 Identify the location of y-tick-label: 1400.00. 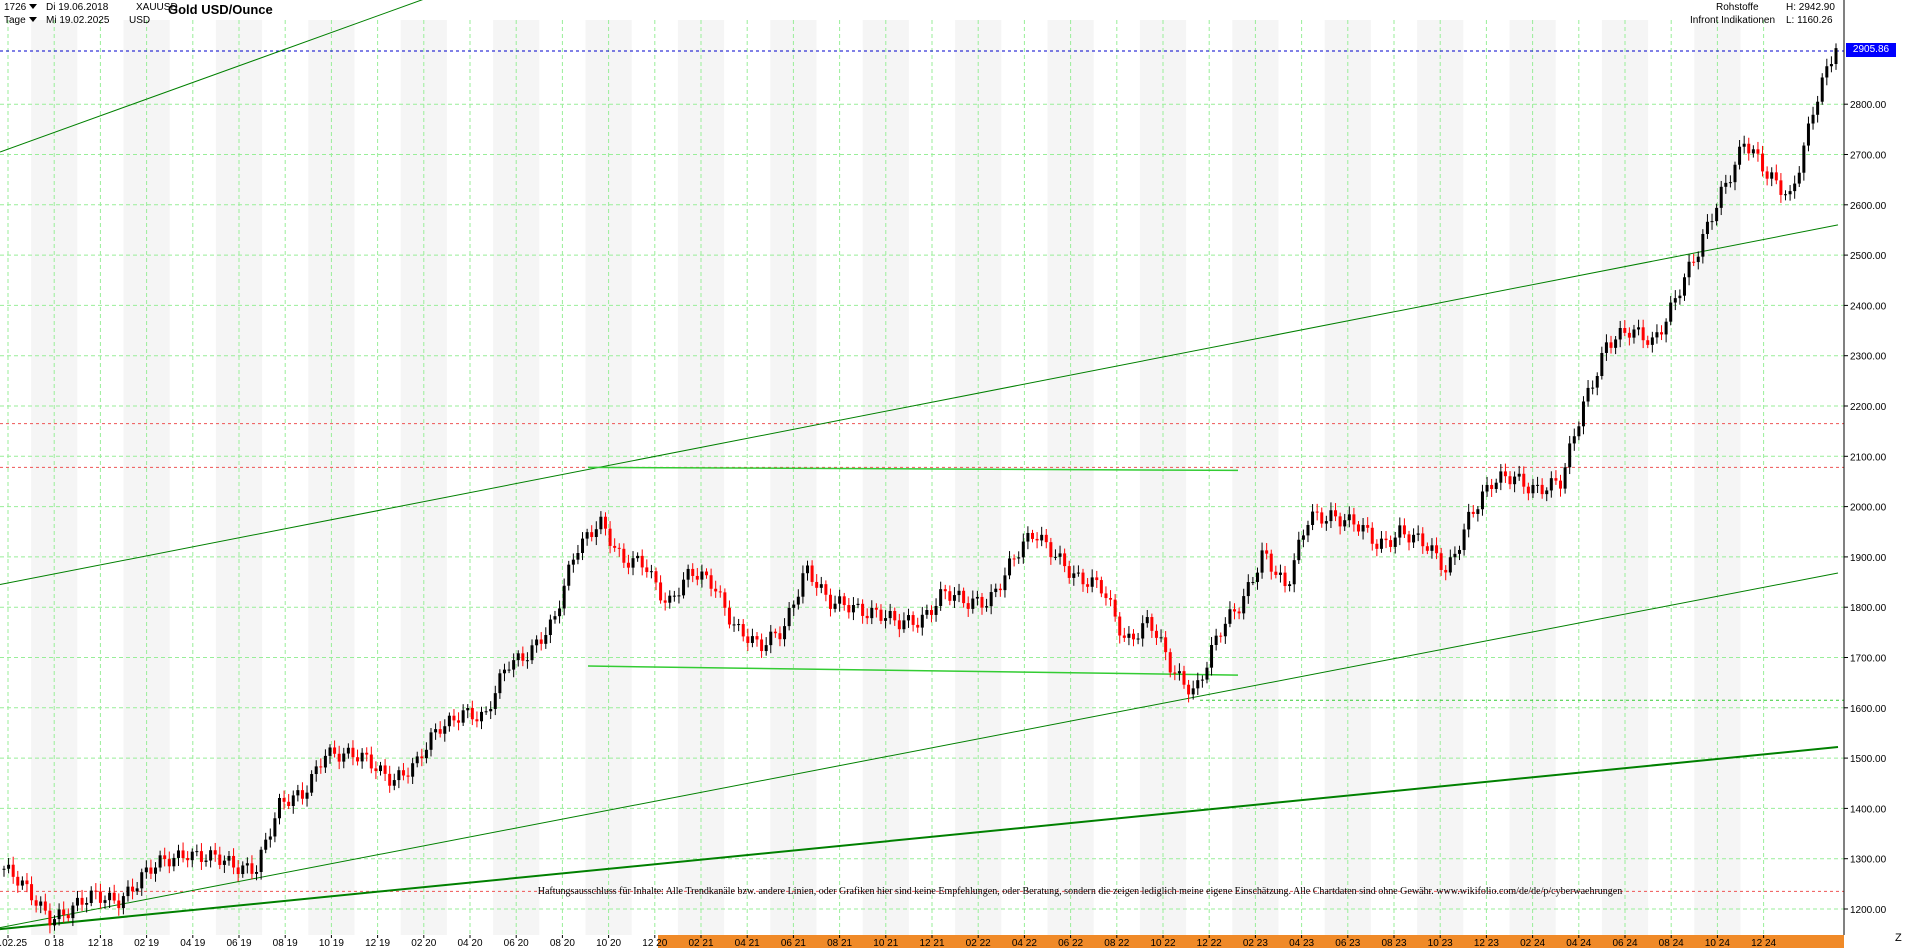
(1868, 809).